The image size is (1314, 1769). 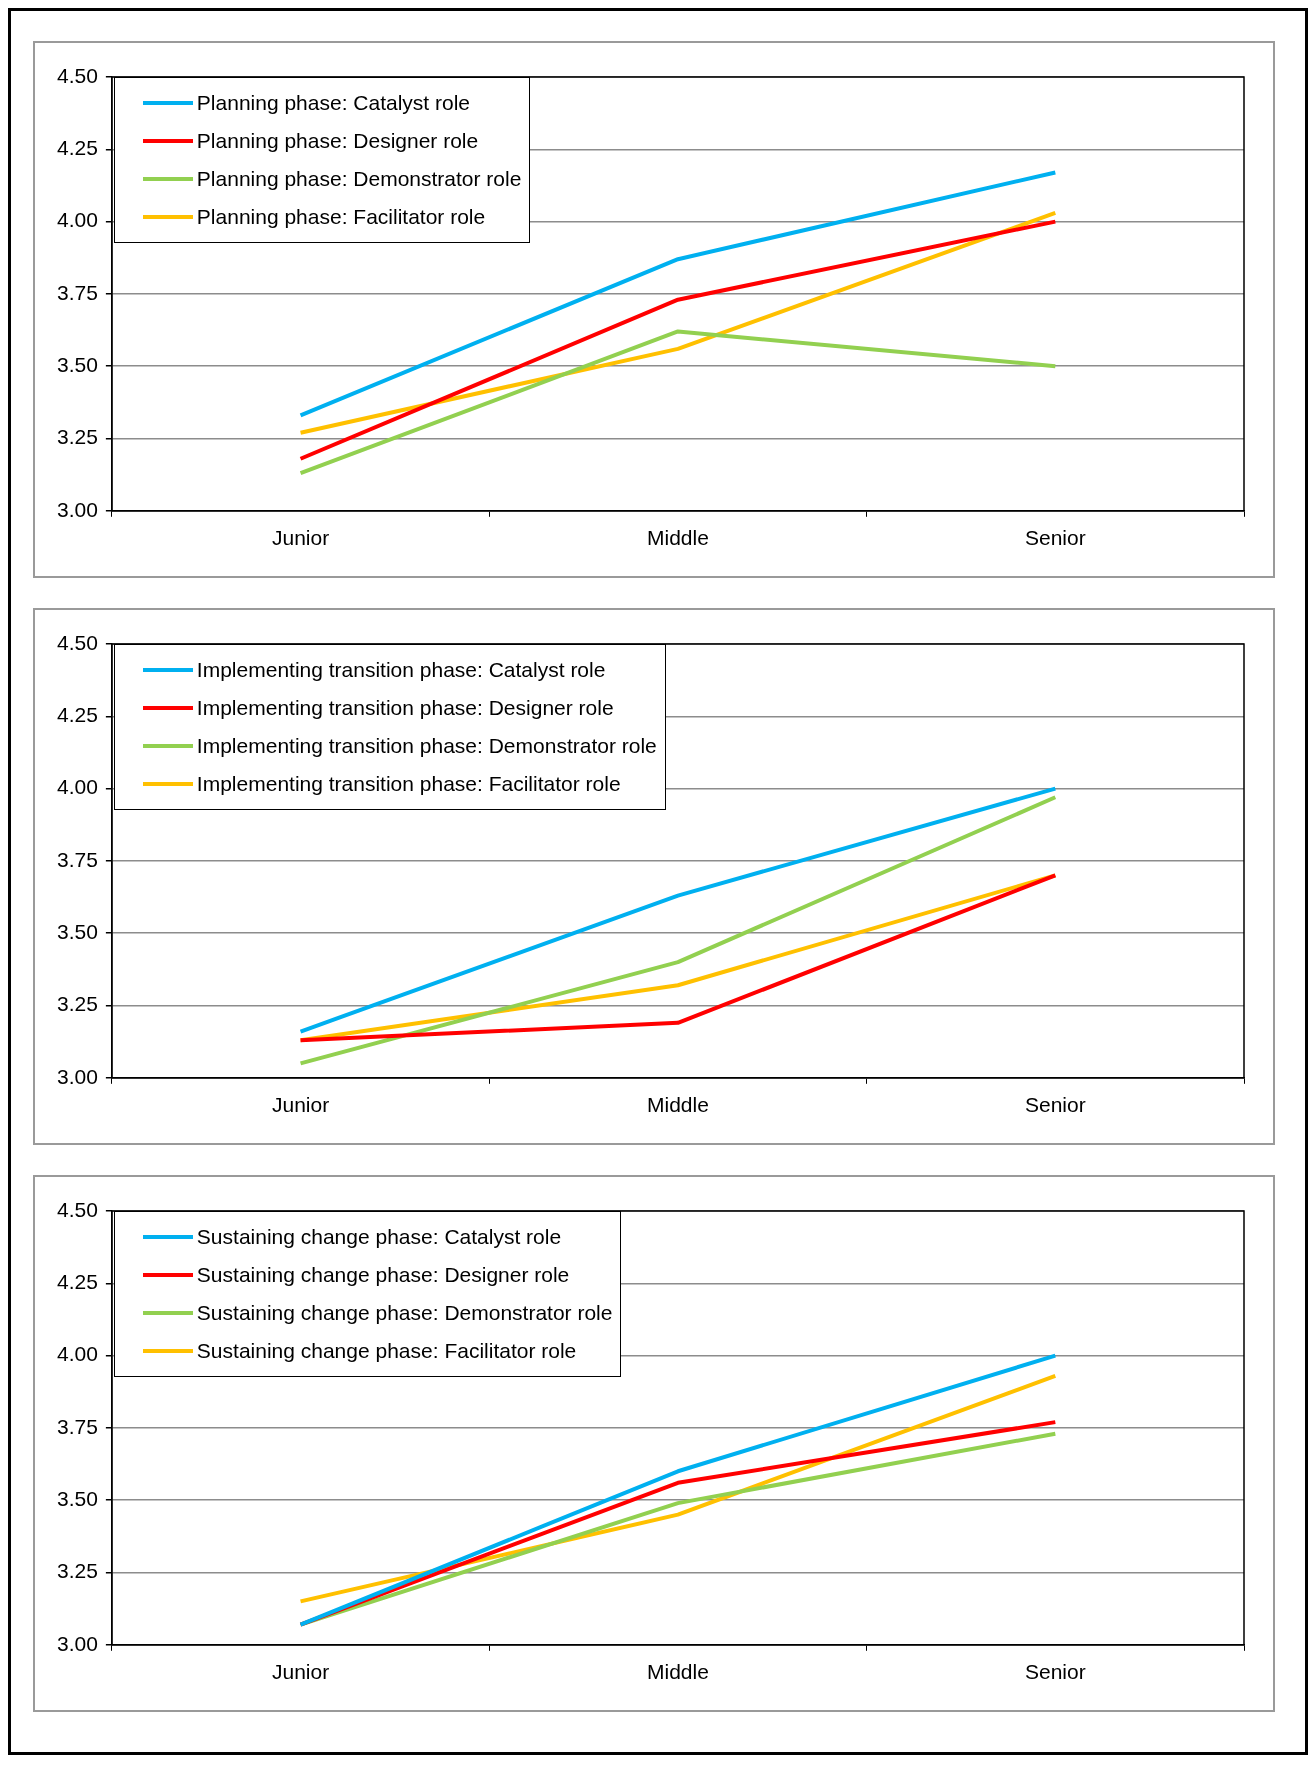 What do you see at coordinates (379, 1237) in the screenshot?
I see `legend-label: Sustaining change phase: Catalyst role` at bounding box center [379, 1237].